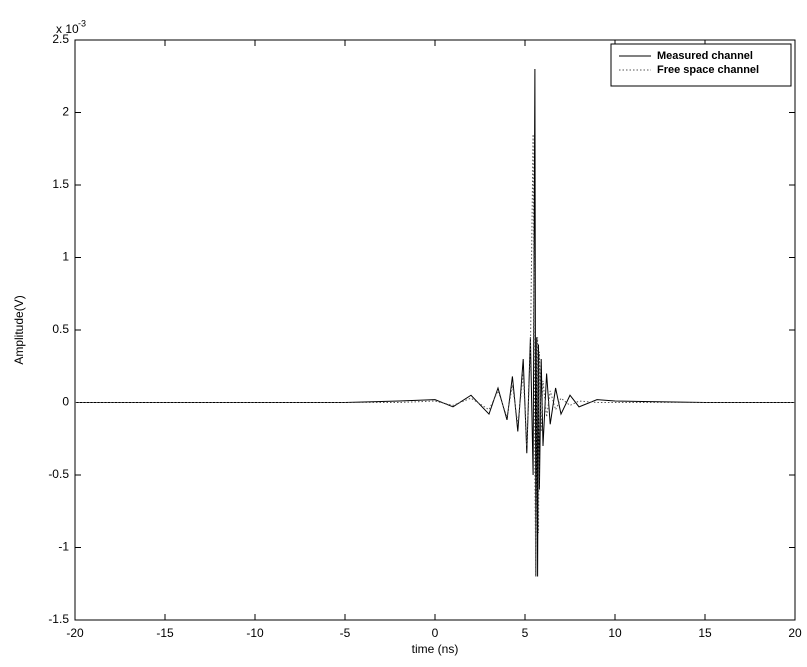  What do you see at coordinates (705, 56) in the screenshot?
I see `legend-label: Measured channel` at bounding box center [705, 56].